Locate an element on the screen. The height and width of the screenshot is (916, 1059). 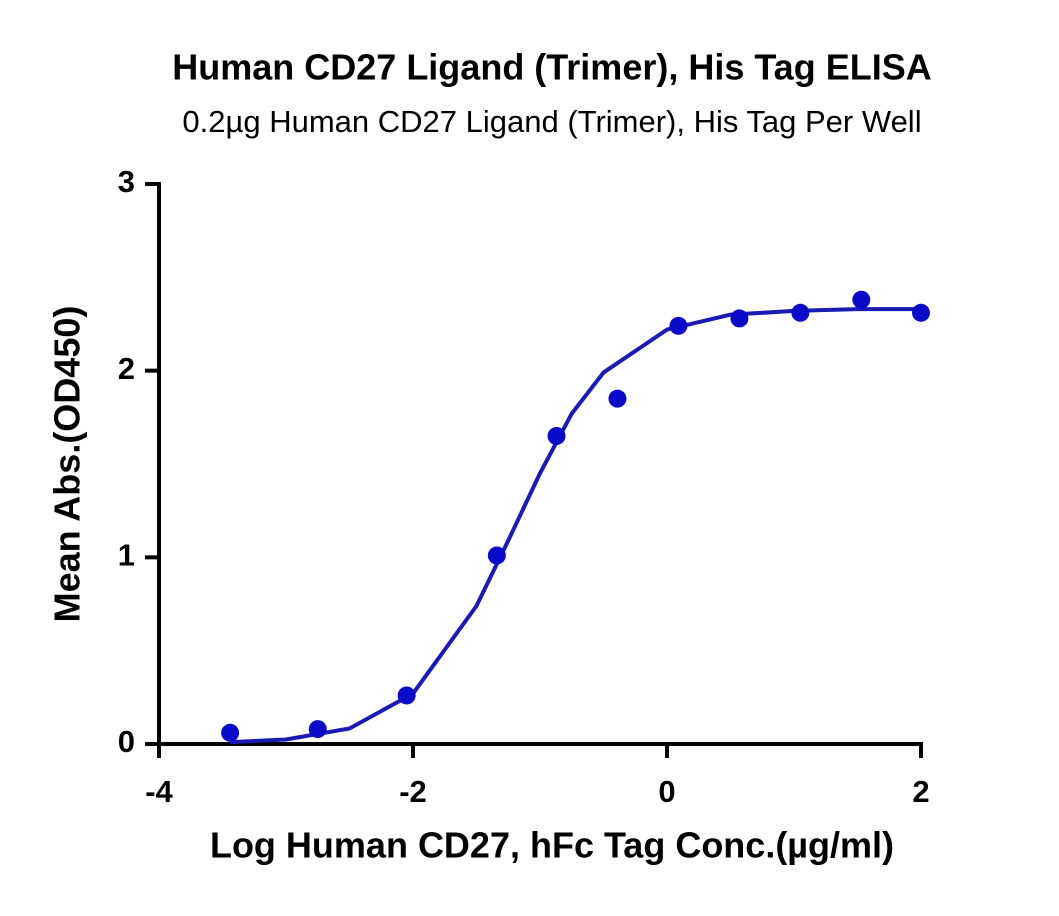
y-tick-label: 1 is located at coordinates (126, 555).